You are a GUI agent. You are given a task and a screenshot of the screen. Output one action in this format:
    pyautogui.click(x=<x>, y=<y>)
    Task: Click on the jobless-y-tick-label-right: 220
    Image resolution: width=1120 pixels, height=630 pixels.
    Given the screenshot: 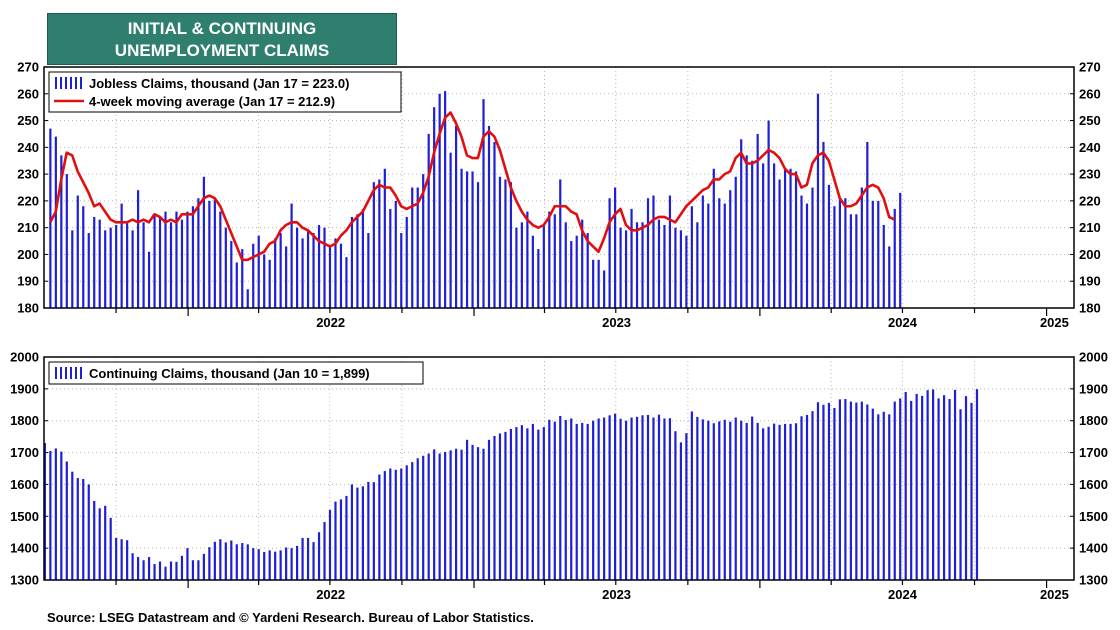 What is the action you would take?
    pyautogui.click(x=1090, y=200)
    